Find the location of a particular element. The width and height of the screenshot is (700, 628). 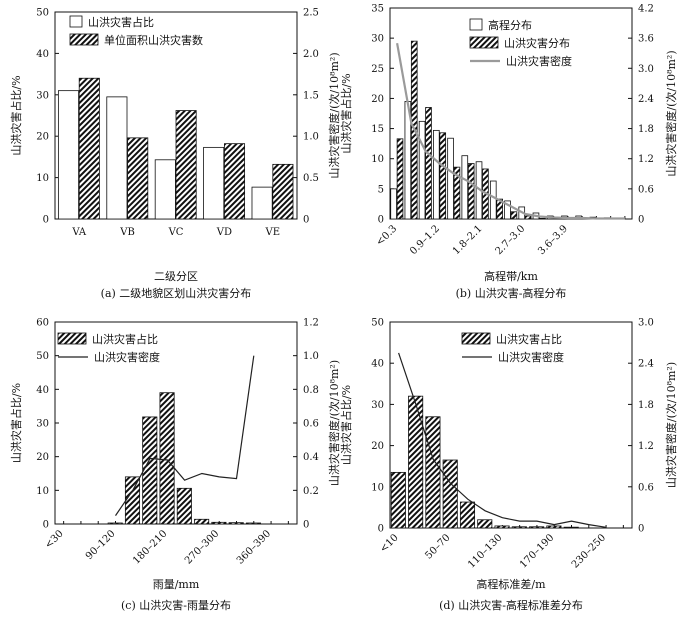

bar-hatch-90–120 is located at coordinates (115, 523).